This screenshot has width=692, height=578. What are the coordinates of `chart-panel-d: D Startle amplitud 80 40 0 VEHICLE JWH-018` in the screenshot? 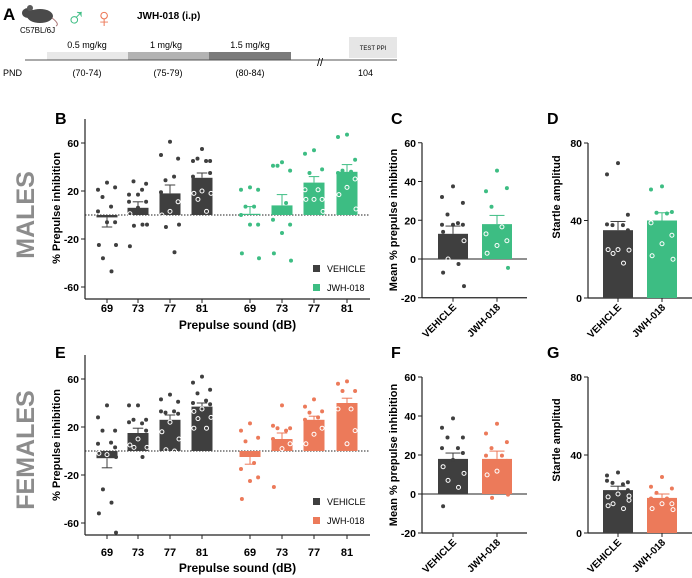 It's located at (619, 226).